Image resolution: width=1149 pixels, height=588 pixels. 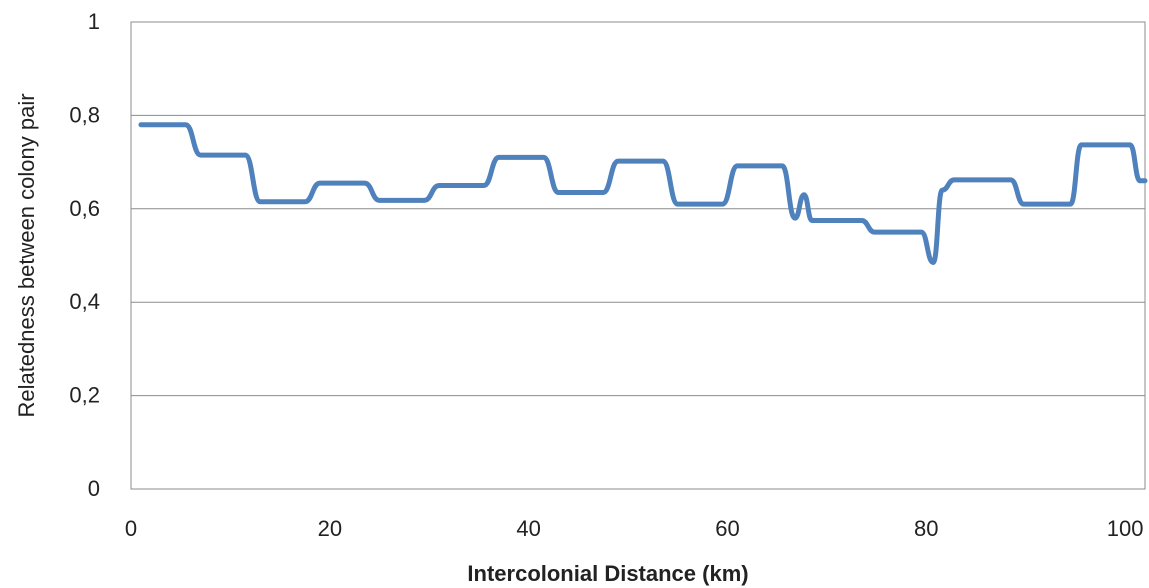 What do you see at coordinates (26, 255) in the screenshot?
I see `y-axis-title: Relatedness between colony pair` at bounding box center [26, 255].